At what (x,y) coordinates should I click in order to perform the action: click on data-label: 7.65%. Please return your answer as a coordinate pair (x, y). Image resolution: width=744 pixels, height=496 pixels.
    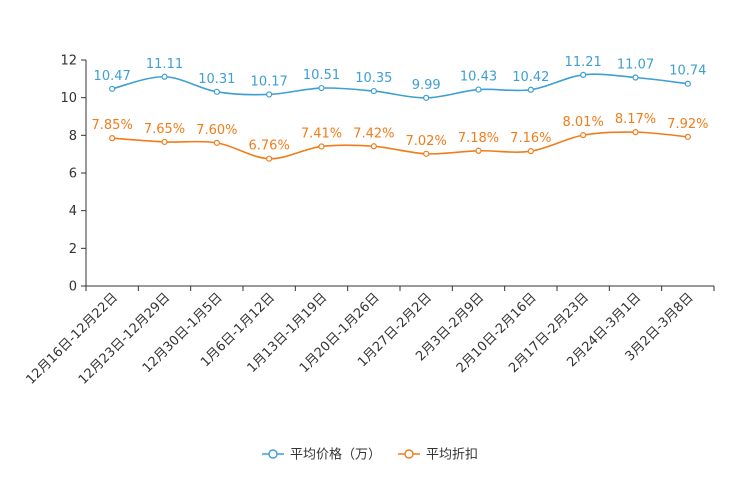
    Looking at the image, I should click on (164, 129).